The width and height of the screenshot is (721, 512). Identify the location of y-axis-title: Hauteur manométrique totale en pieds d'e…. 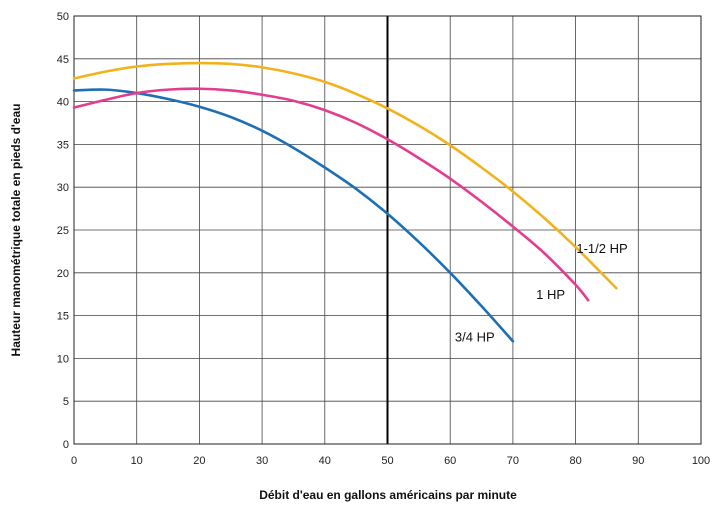
(16, 230).